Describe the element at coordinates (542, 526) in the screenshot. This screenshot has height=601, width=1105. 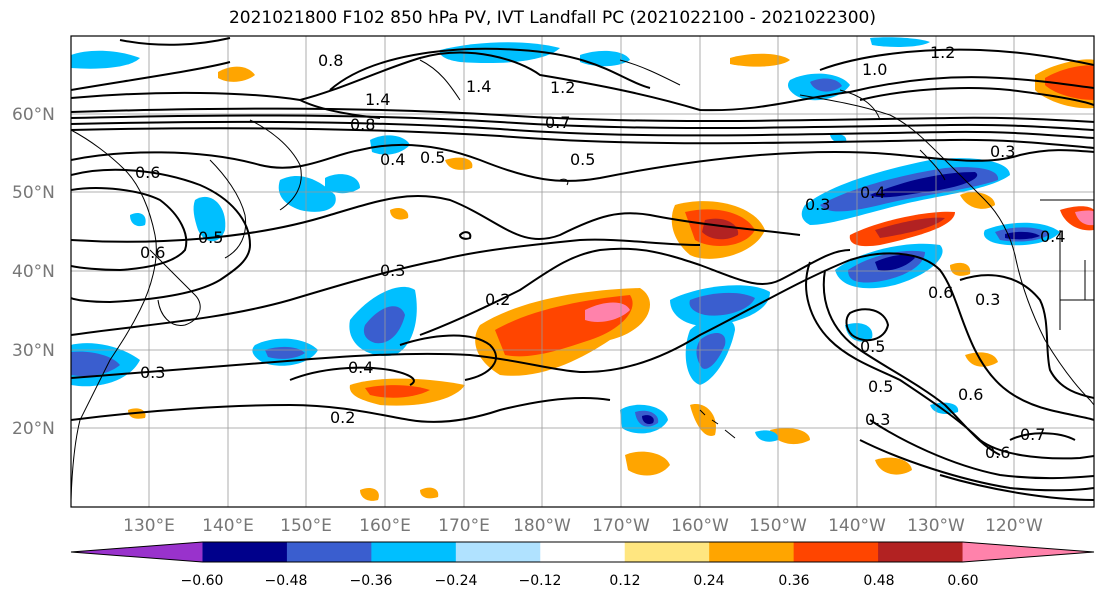
I see `lon-label: 180°W` at that location.